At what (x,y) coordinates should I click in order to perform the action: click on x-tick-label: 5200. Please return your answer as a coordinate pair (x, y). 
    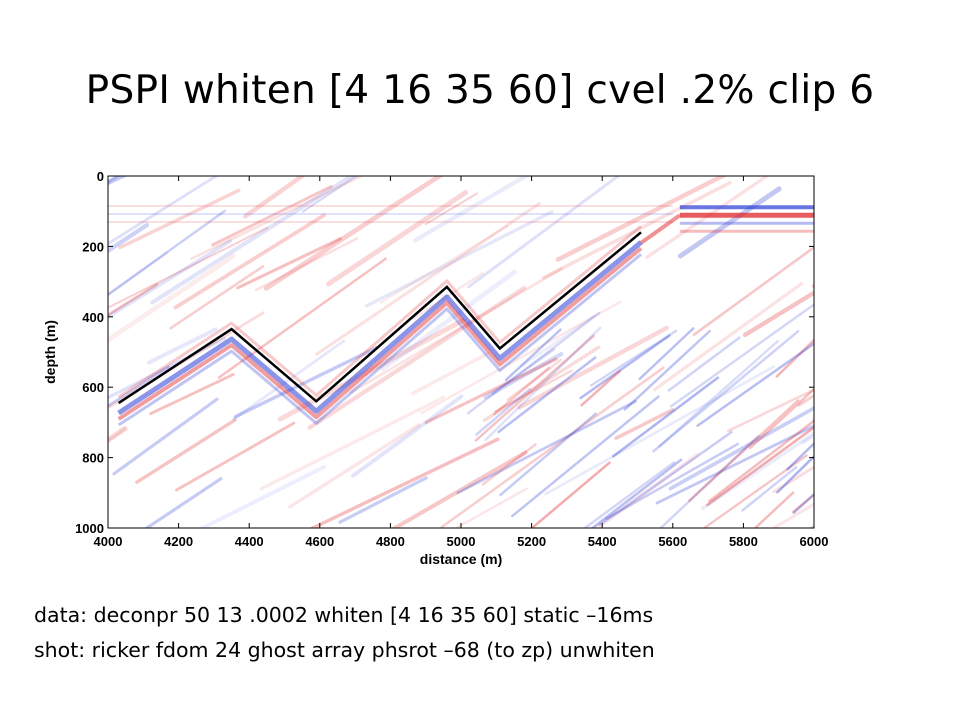
    Looking at the image, I should click on (531, 541).